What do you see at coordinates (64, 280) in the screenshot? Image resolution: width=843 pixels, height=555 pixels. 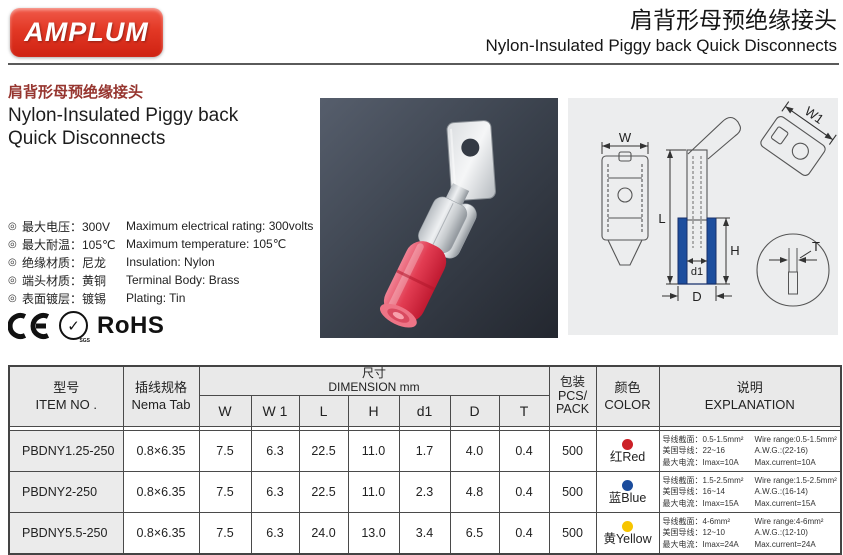 I see `spec-label-zh: 端头材质：黄铜` at bounding box center [64, 280].